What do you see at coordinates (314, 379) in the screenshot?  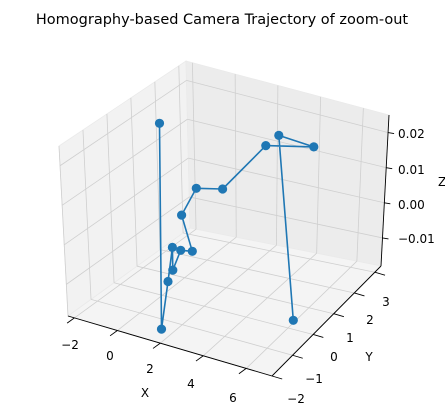 I see `y-tick-label: −1` at bounding box center [314, 379].